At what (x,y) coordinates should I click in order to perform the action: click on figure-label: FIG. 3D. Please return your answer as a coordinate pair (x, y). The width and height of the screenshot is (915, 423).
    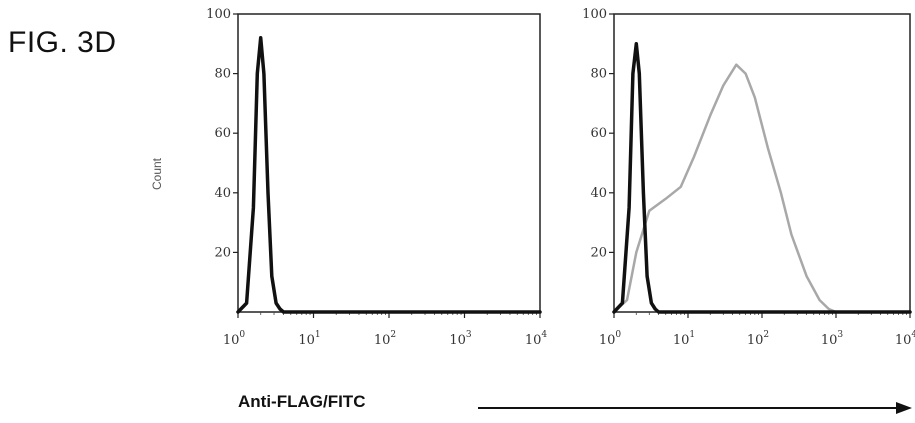
    Looking at the image, I should click on (62, 42).